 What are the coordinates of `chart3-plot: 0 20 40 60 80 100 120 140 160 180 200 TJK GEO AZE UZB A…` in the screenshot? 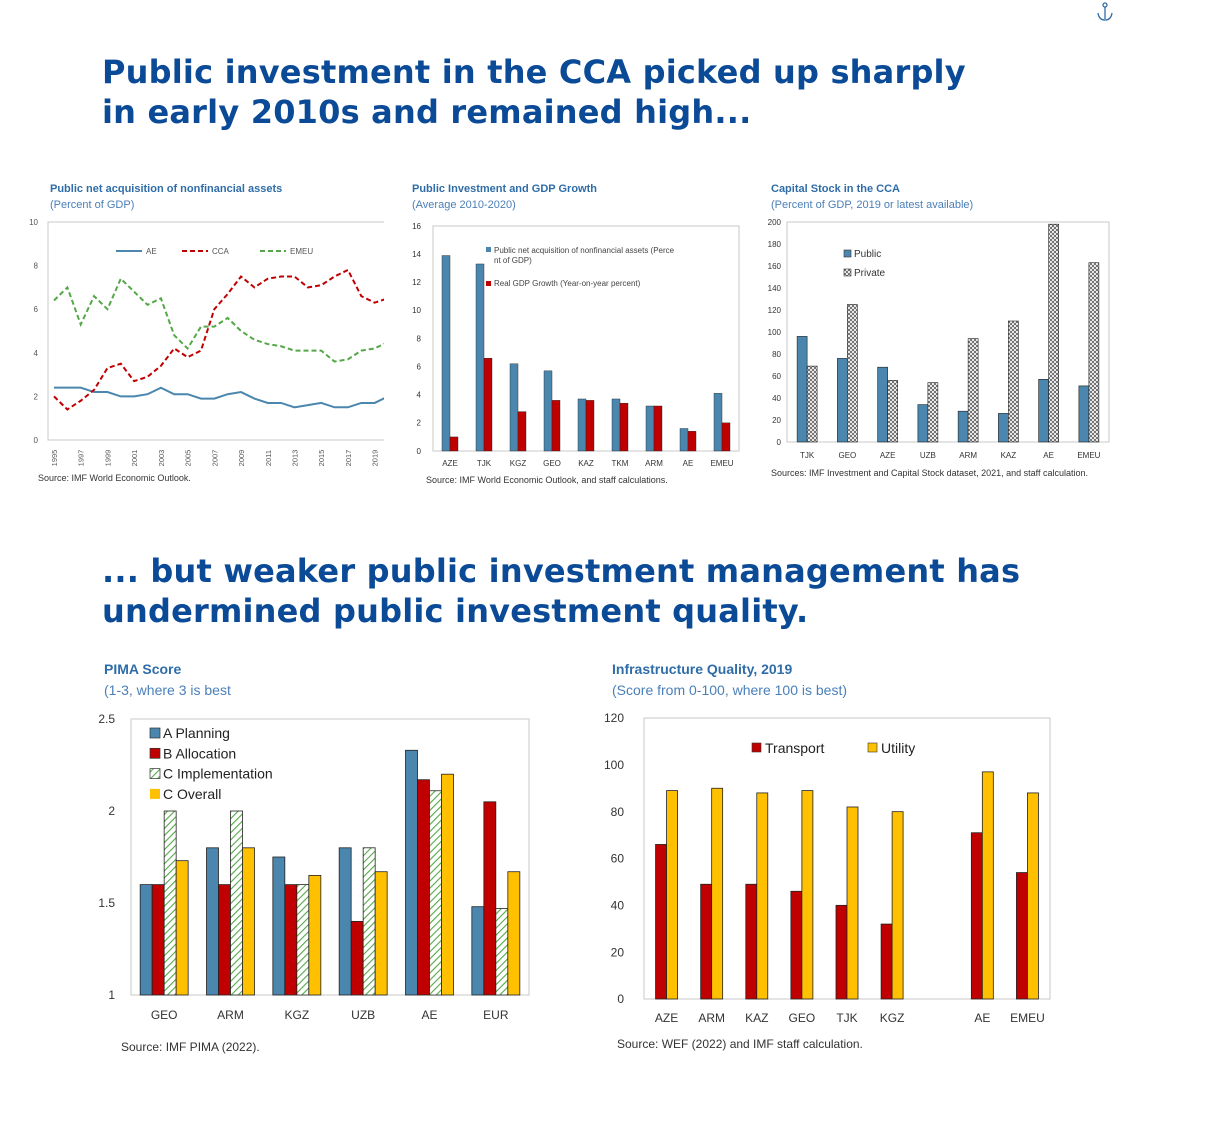 It's located at (939, 339).